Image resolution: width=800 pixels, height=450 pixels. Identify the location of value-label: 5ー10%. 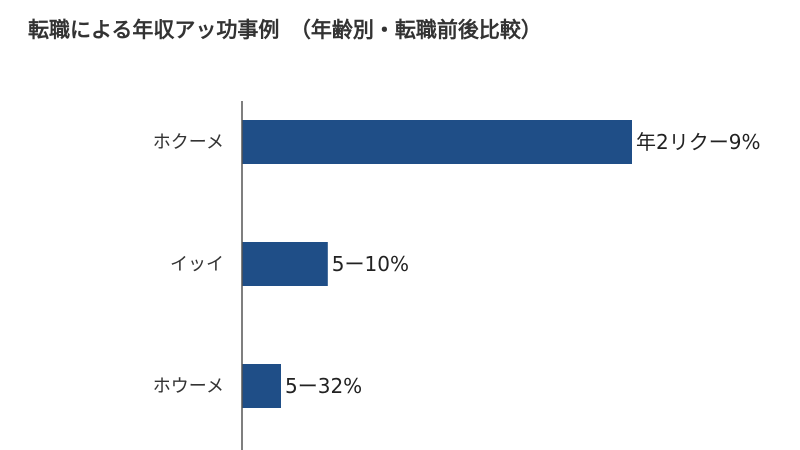
(370, 264).